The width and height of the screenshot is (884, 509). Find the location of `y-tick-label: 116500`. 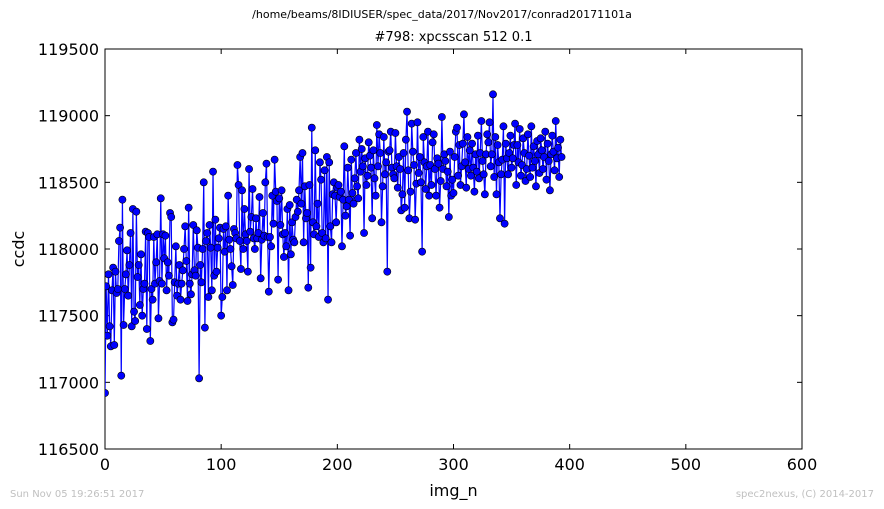

y-tick-label: 116500 is located at coordinates (68, 449).